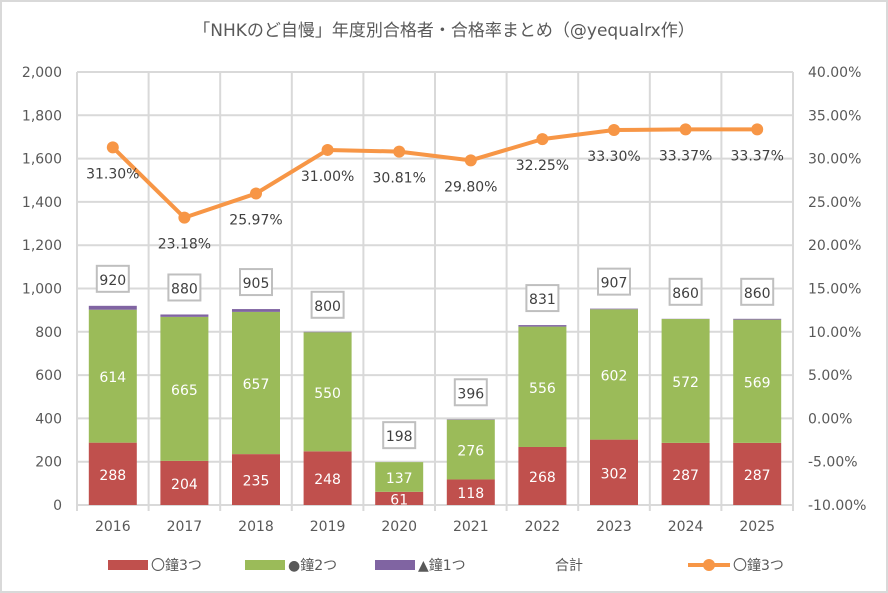 Image resolution: width=888 pixels, height=593 pixels. I want to click on total-data-label: 905, so click(256, 284).